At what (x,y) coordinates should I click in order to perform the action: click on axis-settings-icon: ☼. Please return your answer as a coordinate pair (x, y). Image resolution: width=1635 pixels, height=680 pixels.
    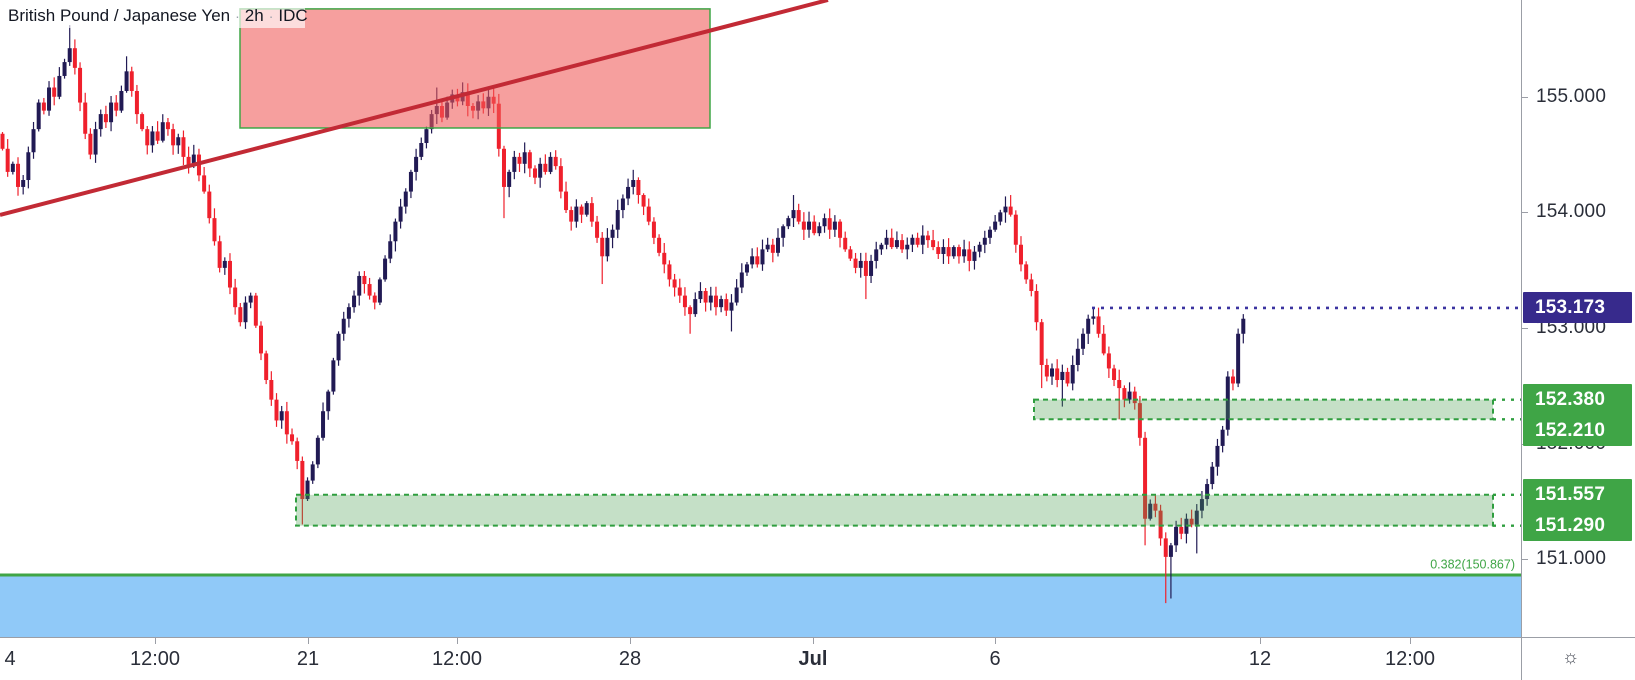
    Looking at the image, I should click on (1571, 657).